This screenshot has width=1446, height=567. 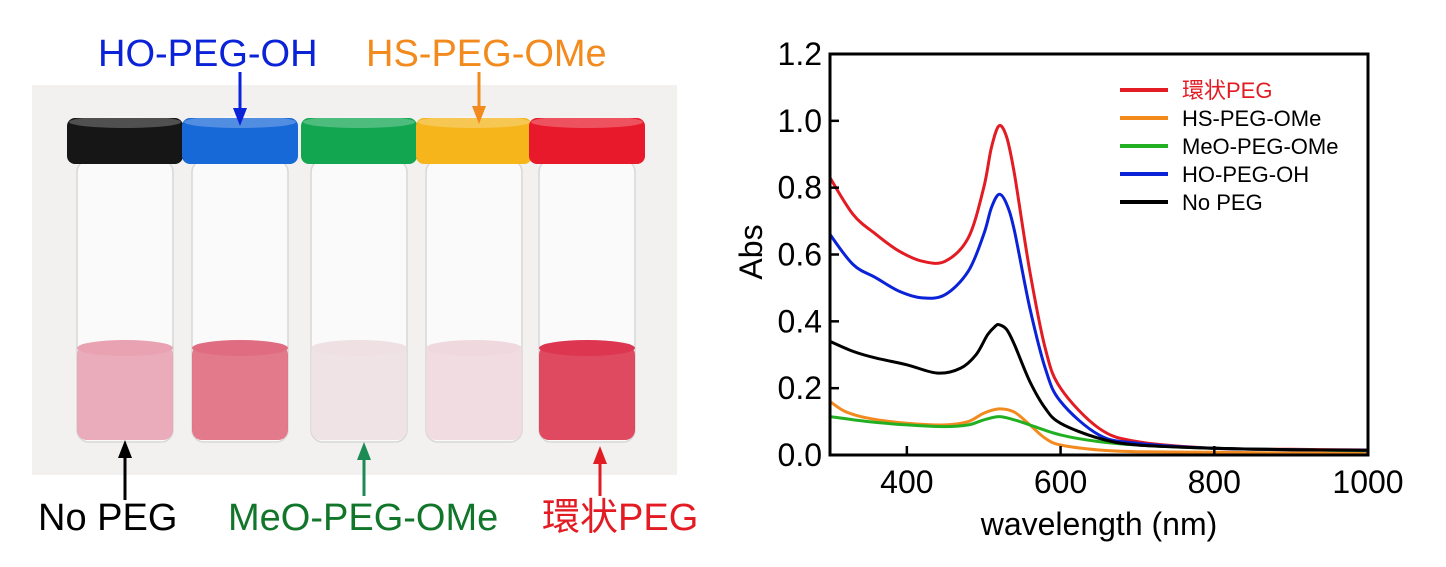 I want to click on arrow-hs-peg-ome, so click(x=479, y=98).